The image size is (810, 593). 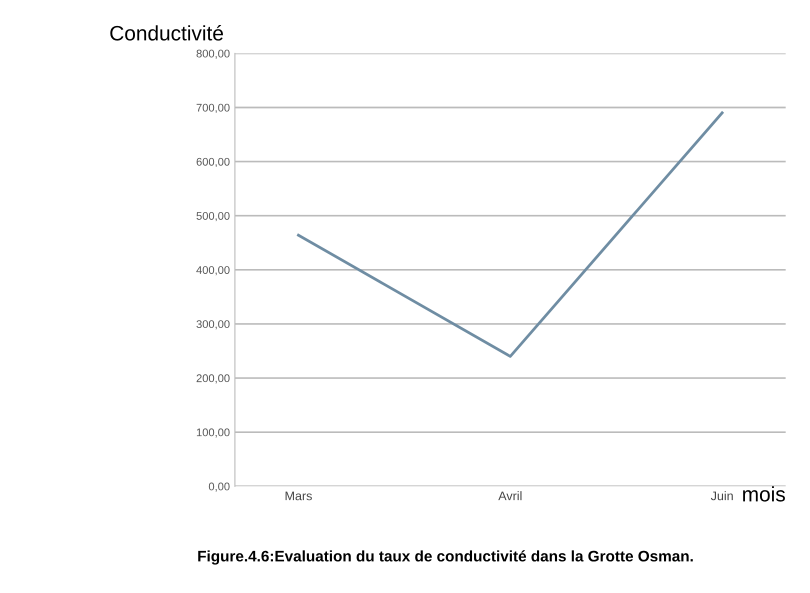 What do you see at coordinates (445, 557) in the screenshot?
I see `text: Figure.4.6:Evaluation du taux de conductivité dans la Grotte Osman.` at bounding box center [445, 557].